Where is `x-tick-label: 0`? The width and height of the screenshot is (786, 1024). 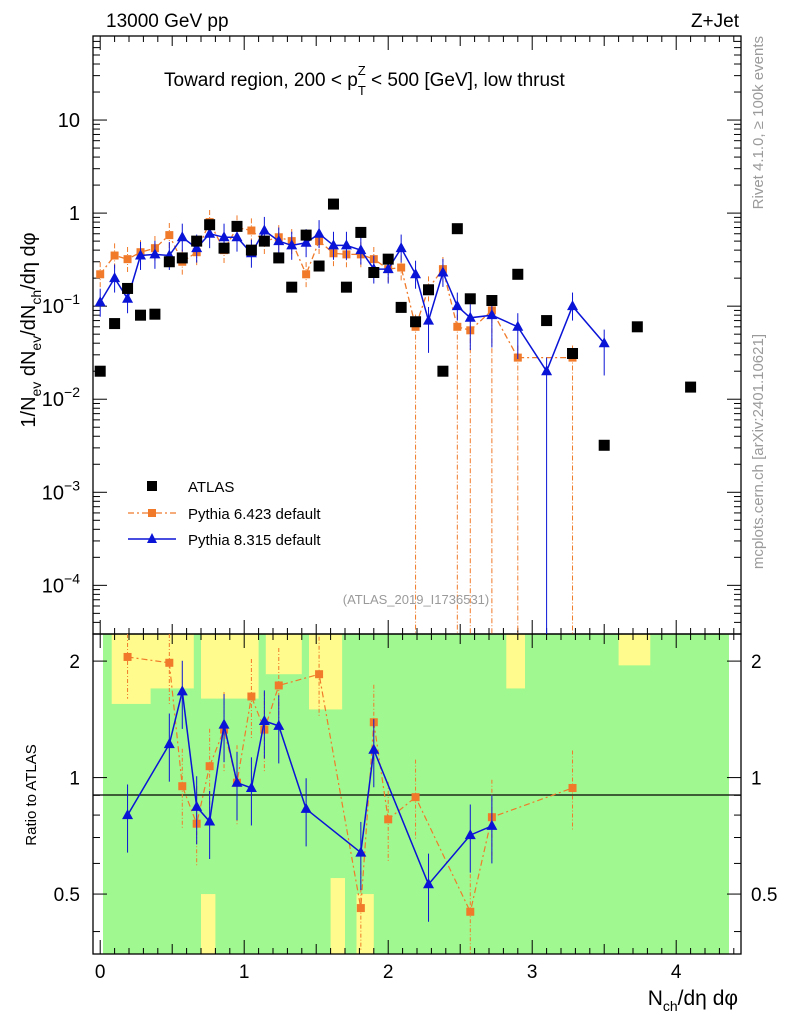 x-tick-label: 0 is located at coordinates (100, 972).